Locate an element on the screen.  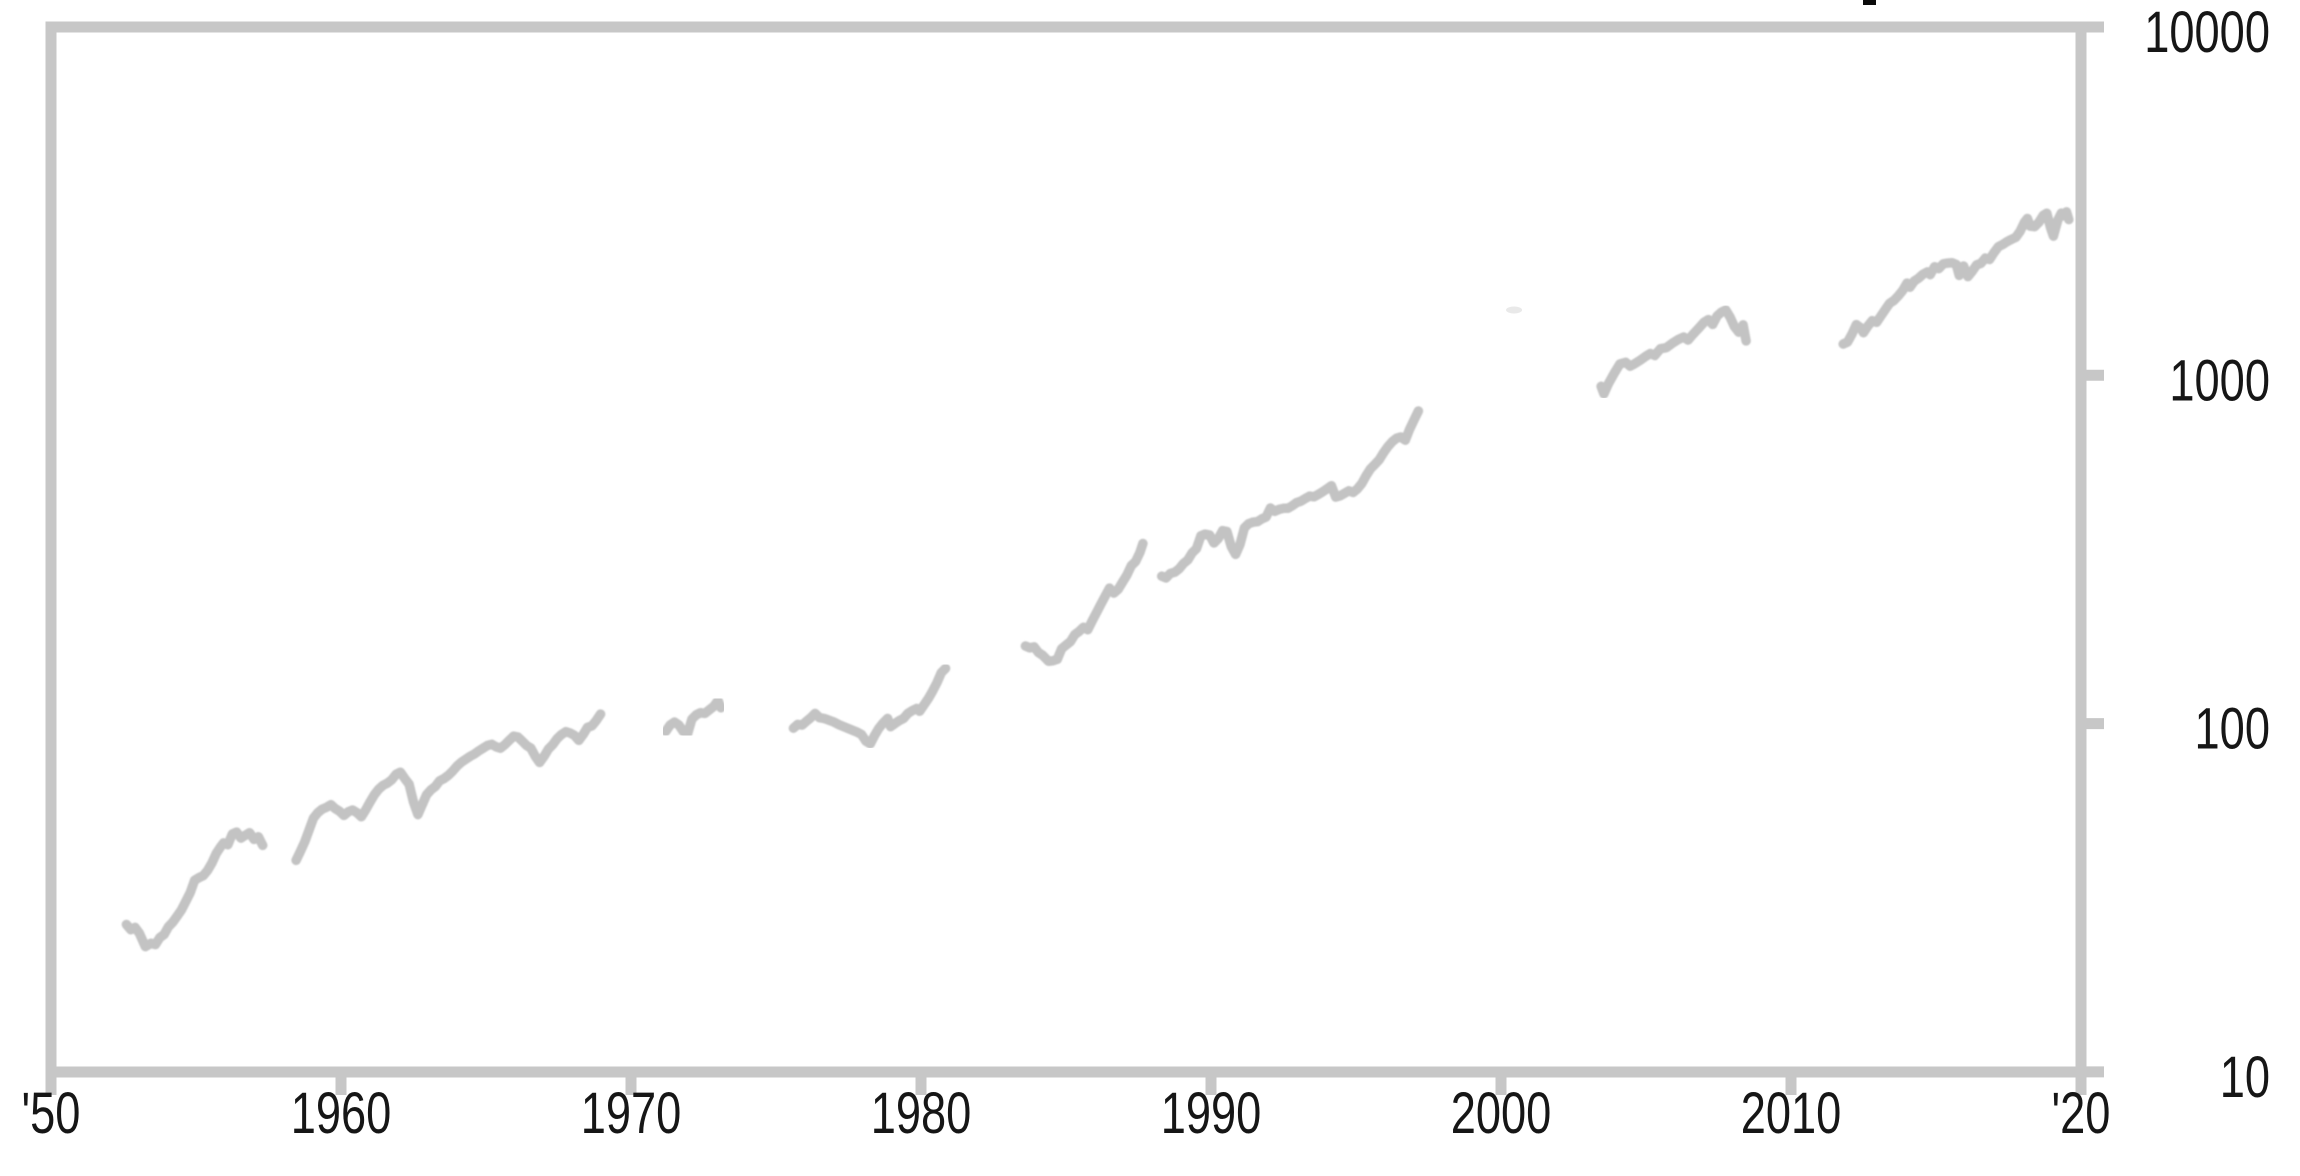
y-tick-label: 1000 is located at coordinates (2219, 381).